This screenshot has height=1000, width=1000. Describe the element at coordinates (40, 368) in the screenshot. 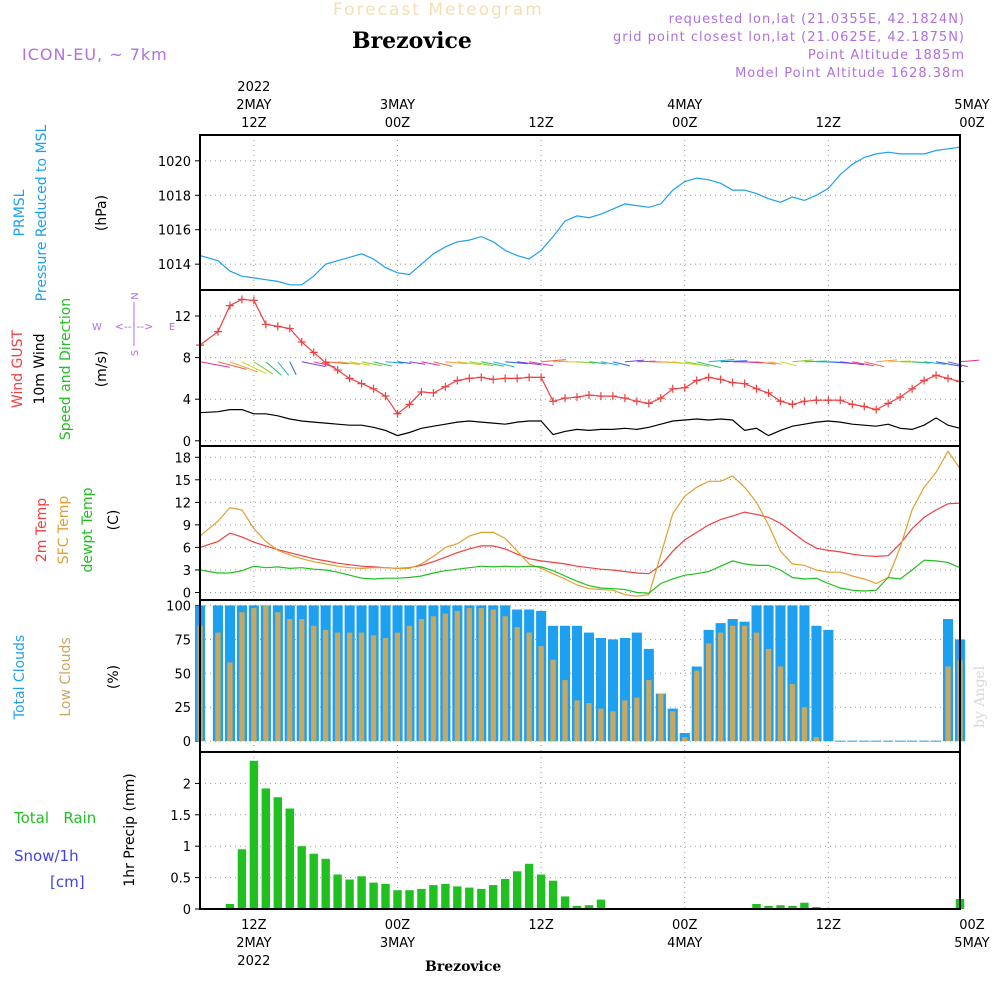

I see `wind-label-10m: 10m Wind` at that location.